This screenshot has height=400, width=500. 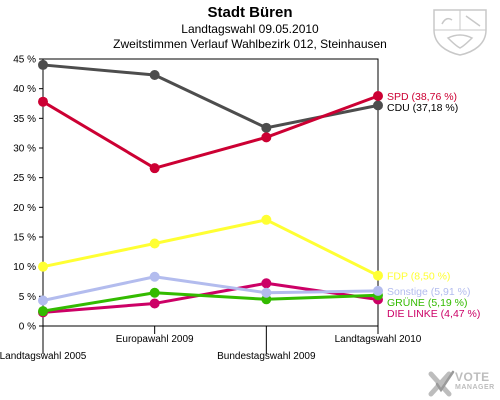 What do you see at coordinates (27, 327) in the screenshot?
I see `y-tick-label: 0 %` at bounding box center [27, 327].